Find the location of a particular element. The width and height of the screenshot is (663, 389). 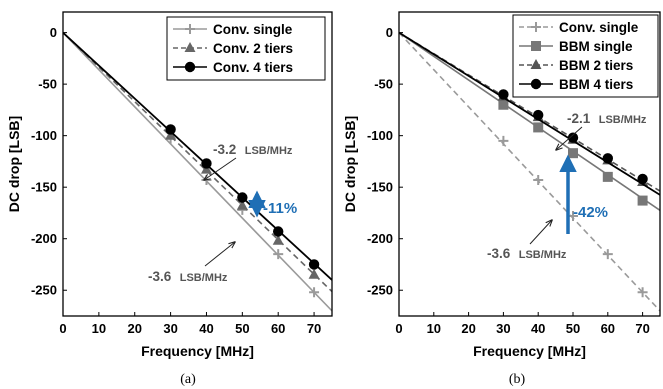

panel-a-x-tick-label: 30 is located at coordinates (170, 328).